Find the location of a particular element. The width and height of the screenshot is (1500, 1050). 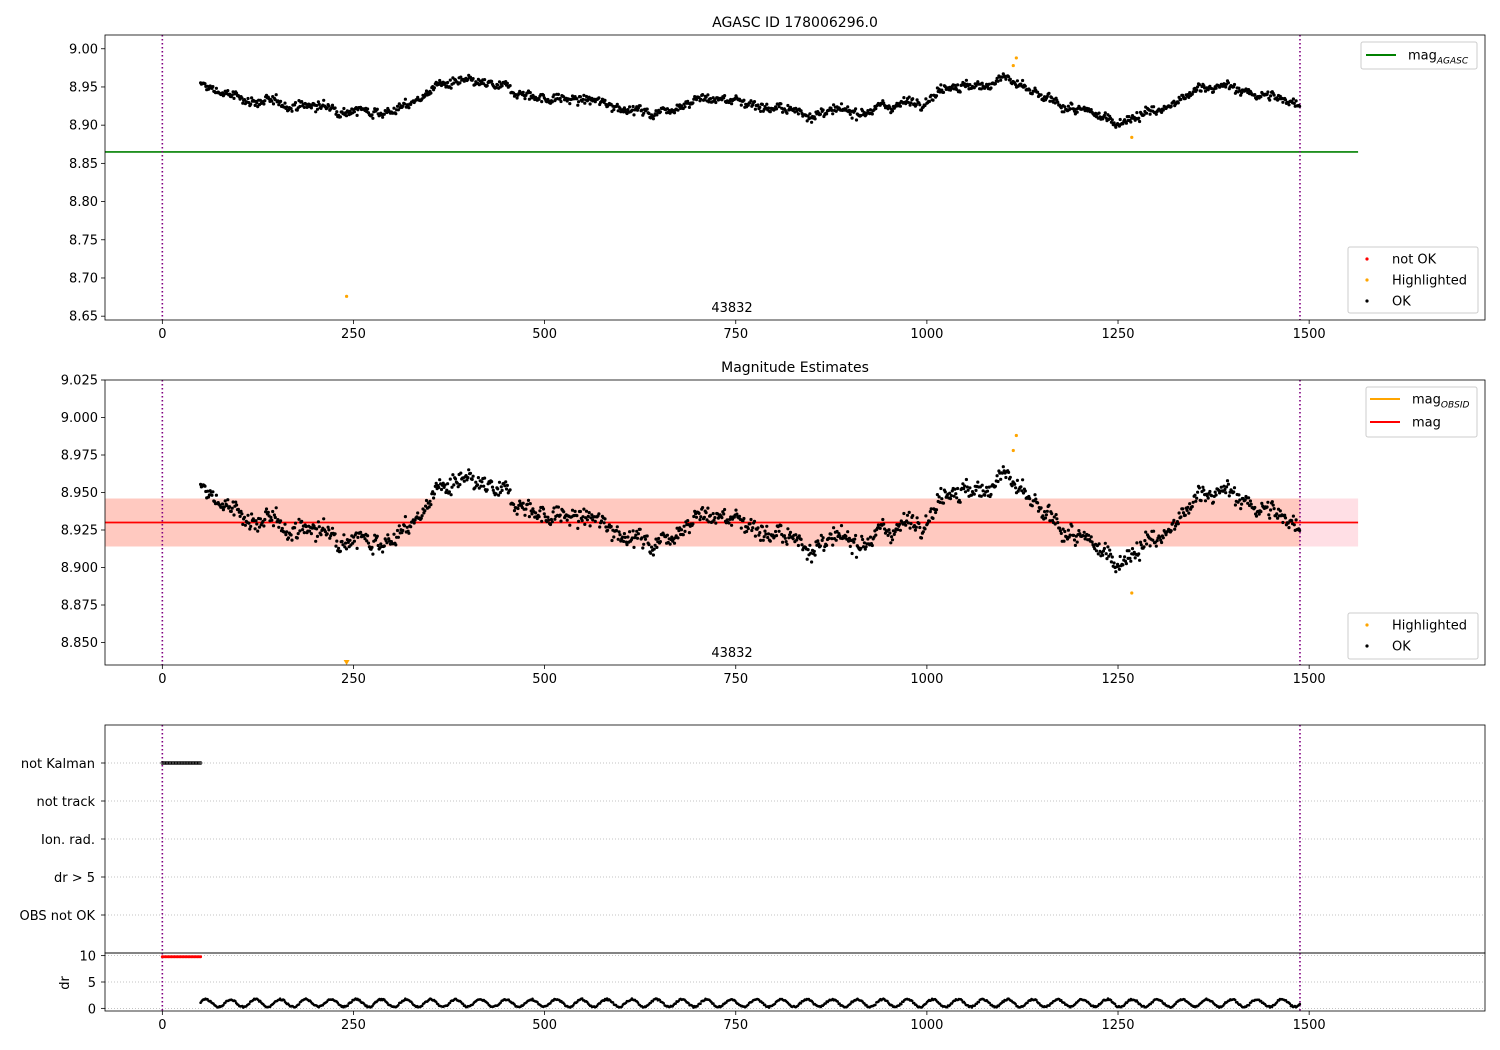

dr-ytick-label-2: 10 is located at coordinates (87, 957).